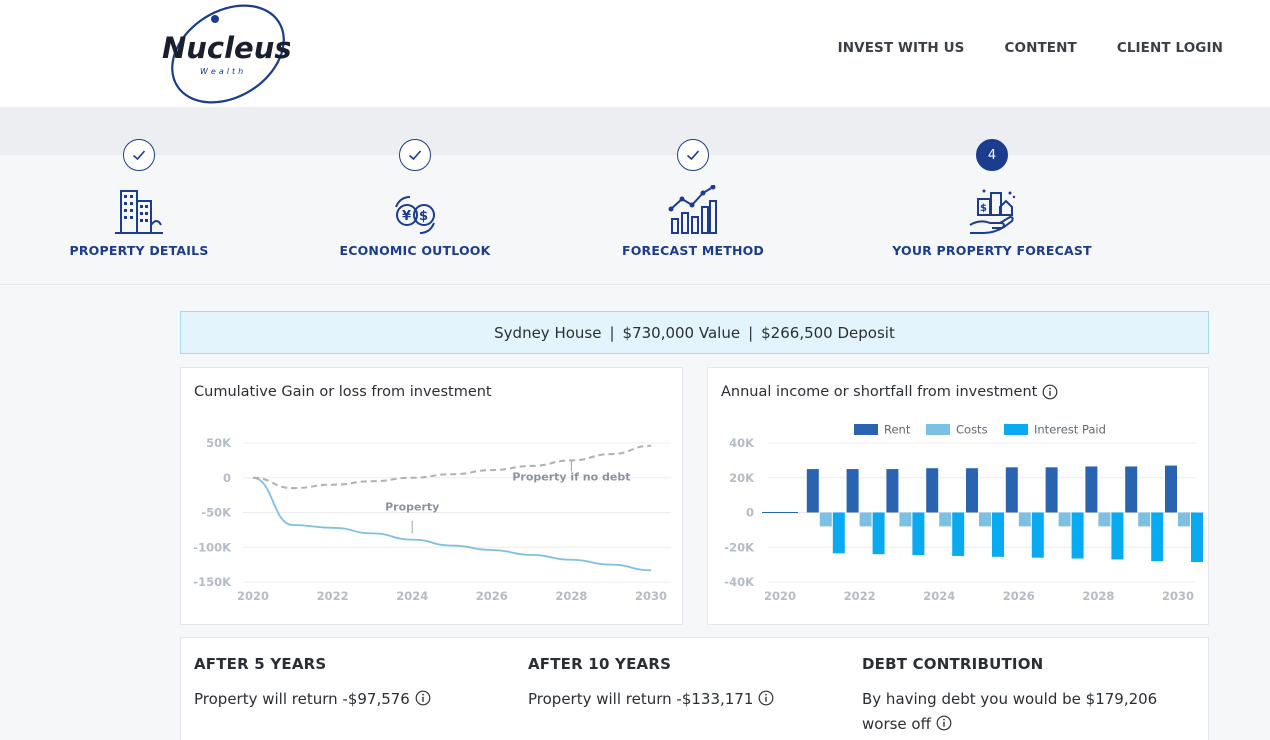 Image resolution: width=1270 pixels, height=740 pixels. I want to click on svg-text: Nucleus, so click(226, 48).